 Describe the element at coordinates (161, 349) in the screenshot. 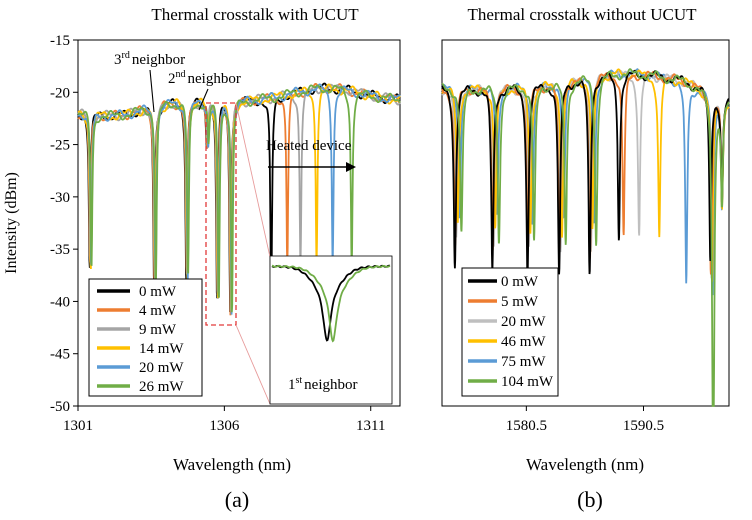

I see `legend-entry-label: 14 mW` at that location.